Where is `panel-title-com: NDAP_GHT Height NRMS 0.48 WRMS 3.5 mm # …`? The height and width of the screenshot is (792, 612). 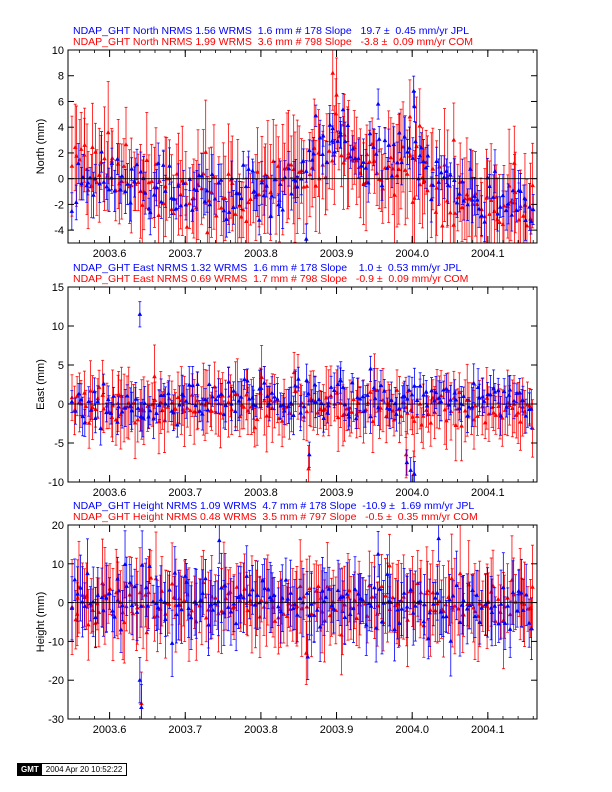
panel-title-com: NDAP_GHT Height NRMS 0.48 WRMS 3.5 mm # … is located at coordinates (275, 517).